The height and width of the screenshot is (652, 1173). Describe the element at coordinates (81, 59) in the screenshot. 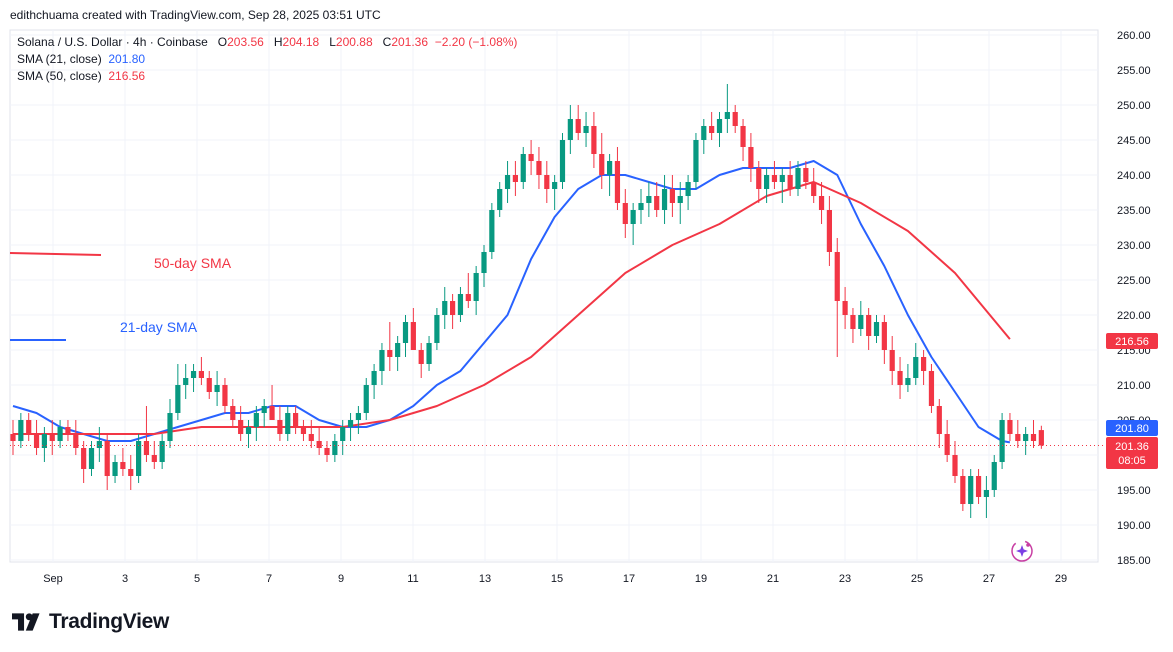

I see `legend-sma21-row: SMA (21, close) 201.80` at that location.